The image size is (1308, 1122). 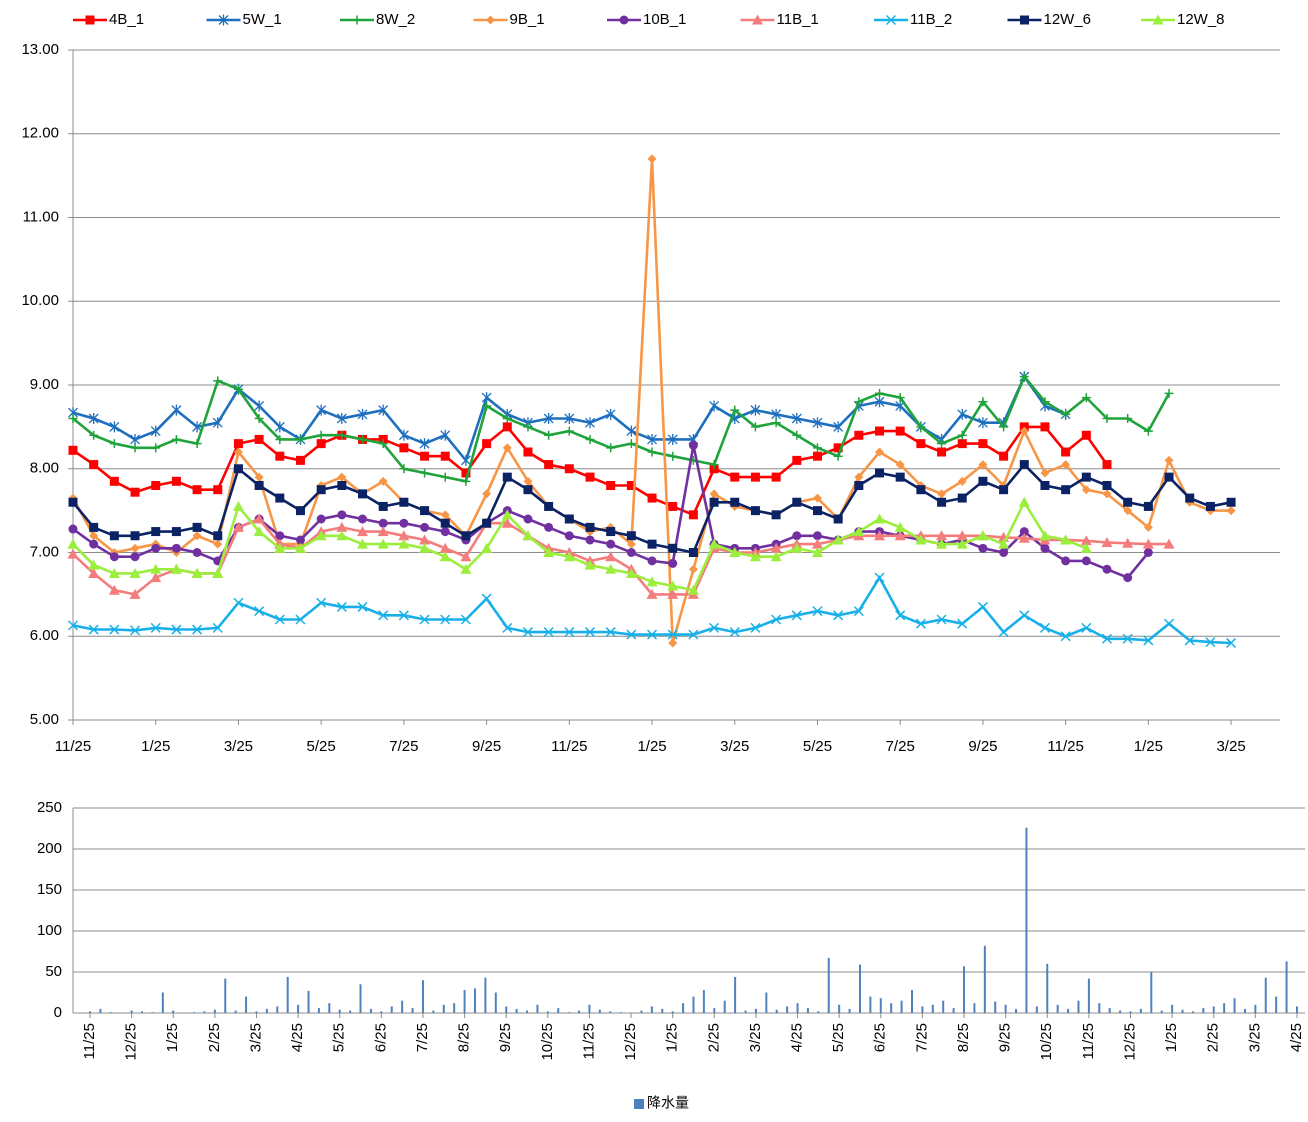 What do you see at coordinates (321, 746) in the screenshot?
I see `x-tick-label: 5/25` at bounding box center [321, 746].